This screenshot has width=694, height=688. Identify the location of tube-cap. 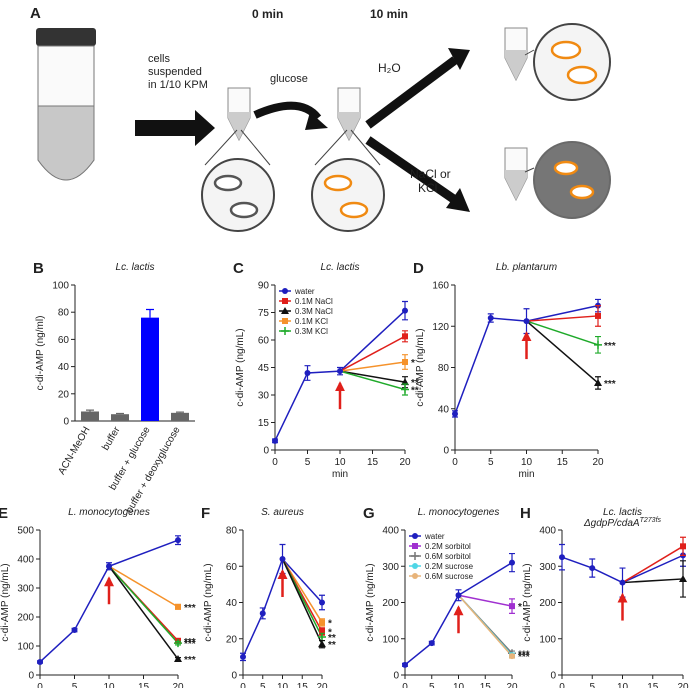
(66, 37).